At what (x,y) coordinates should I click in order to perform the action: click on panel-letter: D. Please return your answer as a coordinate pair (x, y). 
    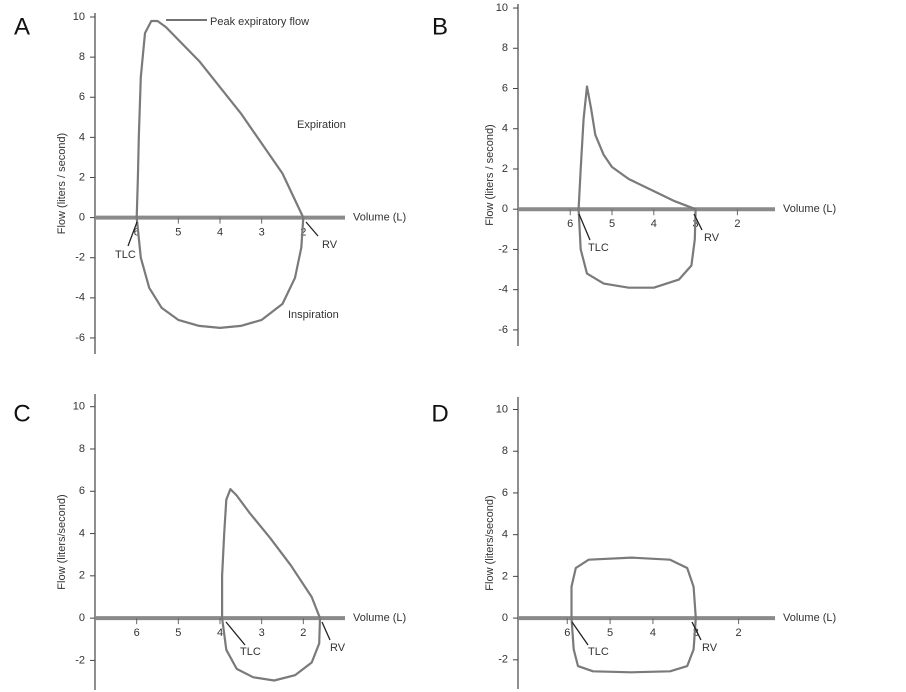
    Looking at the image, I should click on (439, 413).